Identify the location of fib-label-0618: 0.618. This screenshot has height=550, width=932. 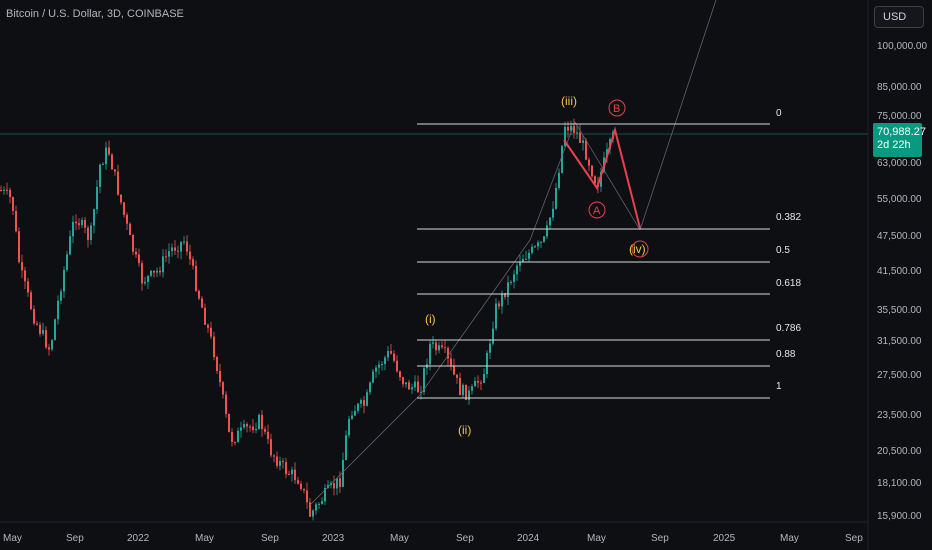
(788, 283).